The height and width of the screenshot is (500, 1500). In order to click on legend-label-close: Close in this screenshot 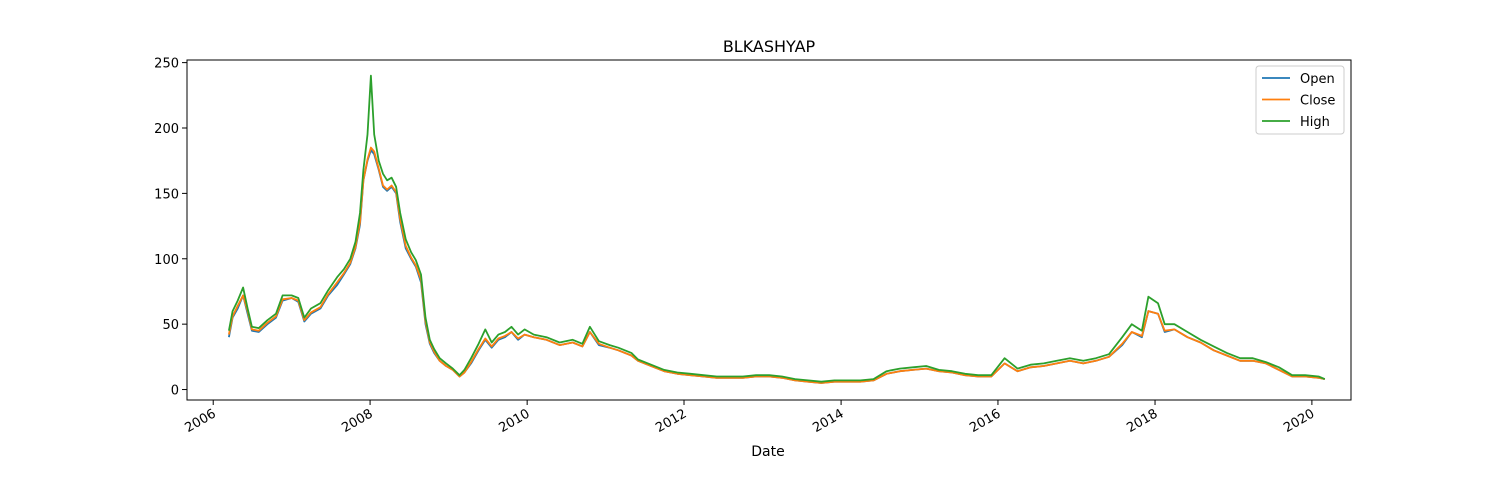, I will do `click(1317, 101)`.